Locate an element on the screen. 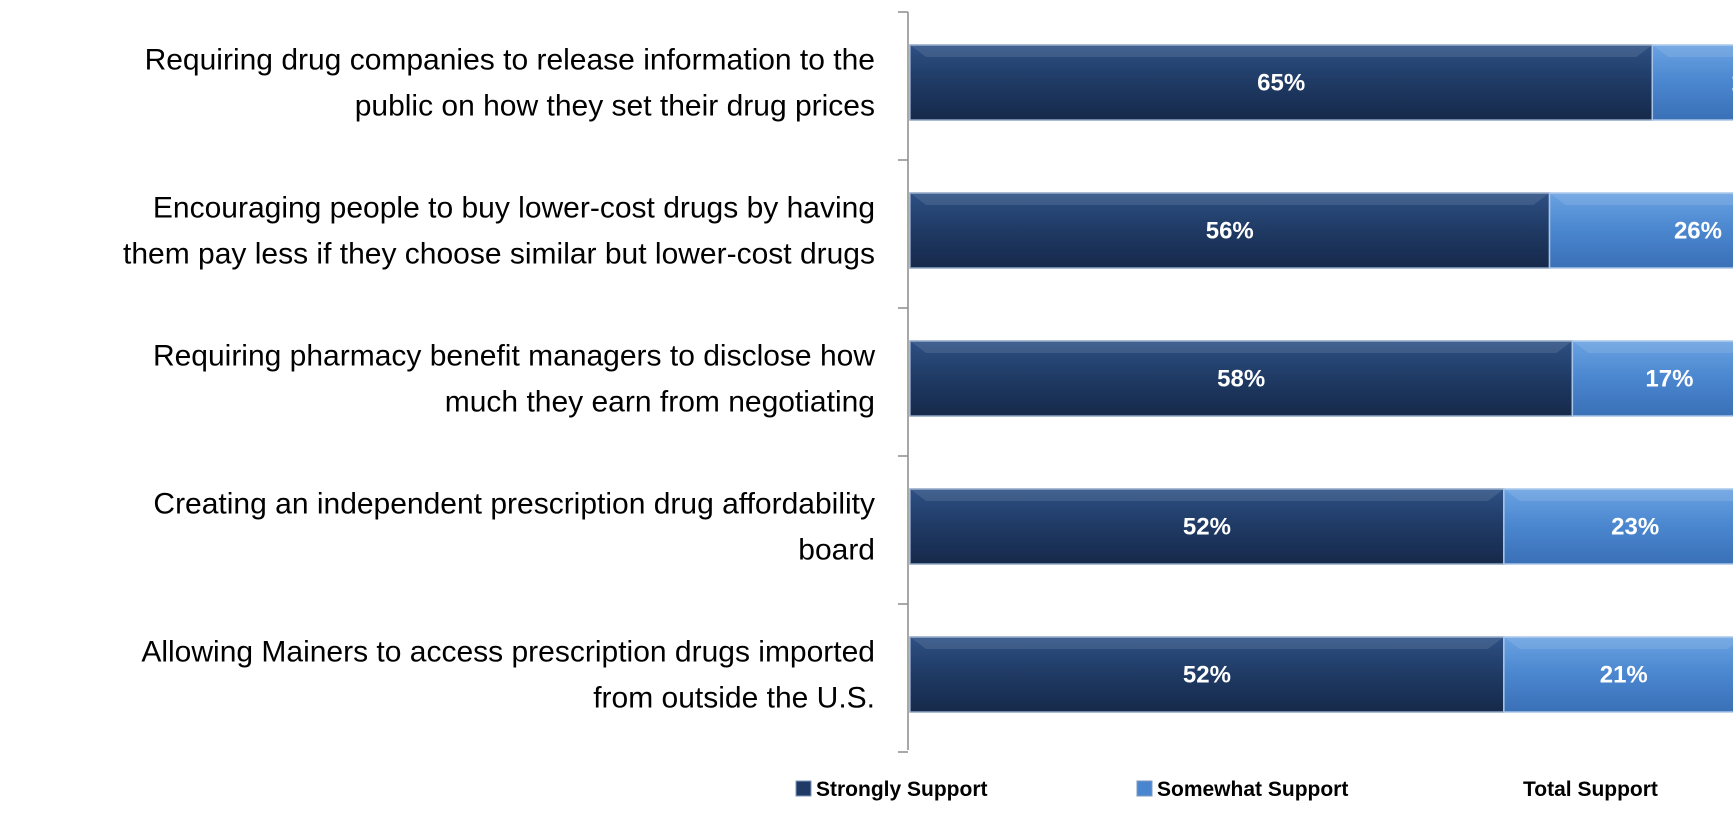  y-axis is located at coordinates (903, 382).